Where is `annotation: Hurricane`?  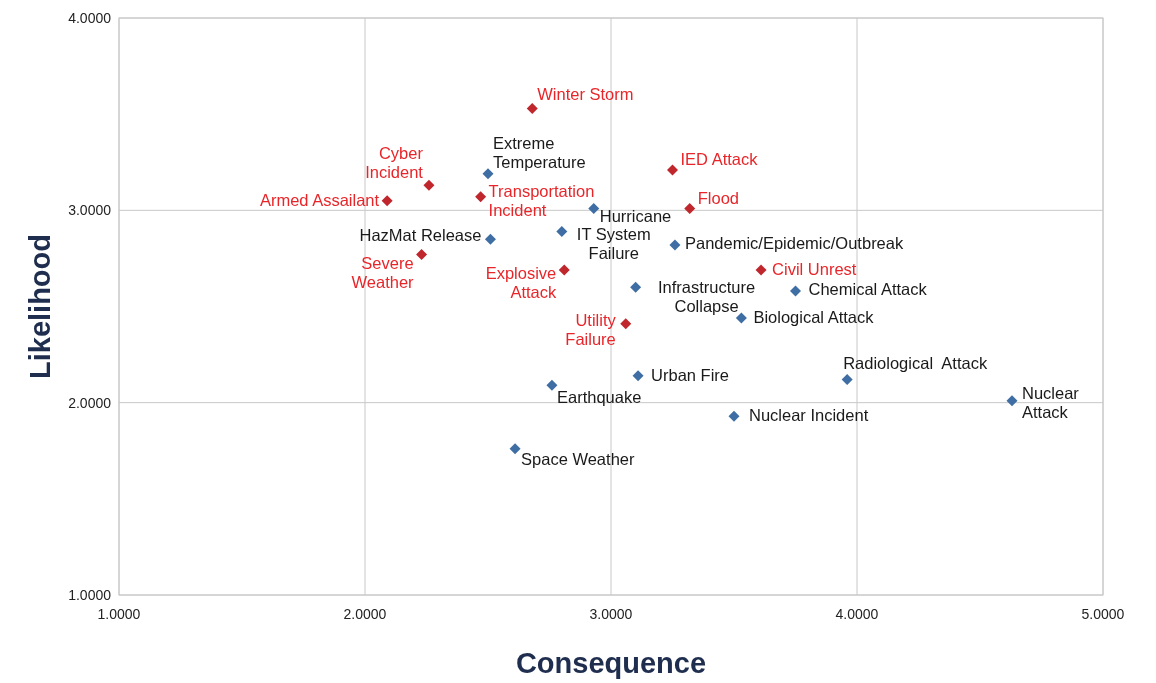
annotation: Hurricane is located at coordinates (635, 216).